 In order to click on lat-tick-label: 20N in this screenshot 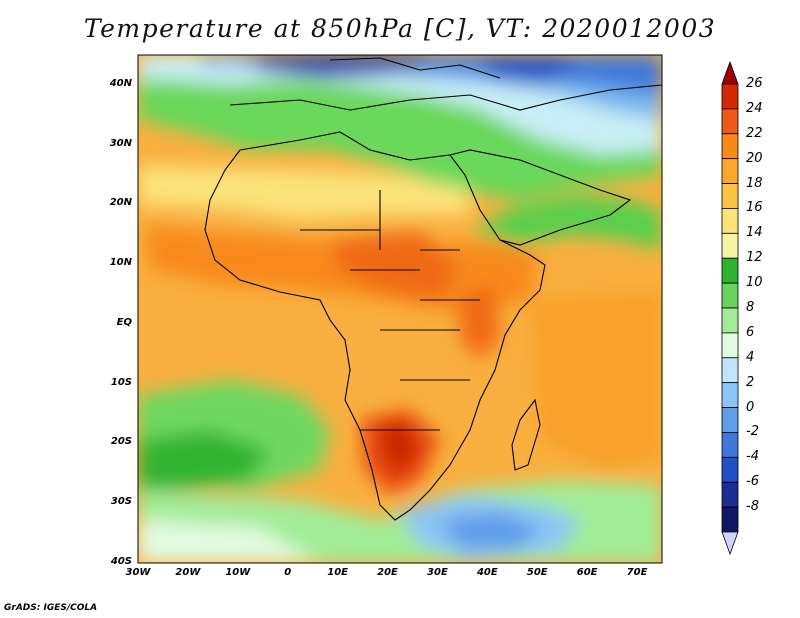, I will do `click(120, 203)`.